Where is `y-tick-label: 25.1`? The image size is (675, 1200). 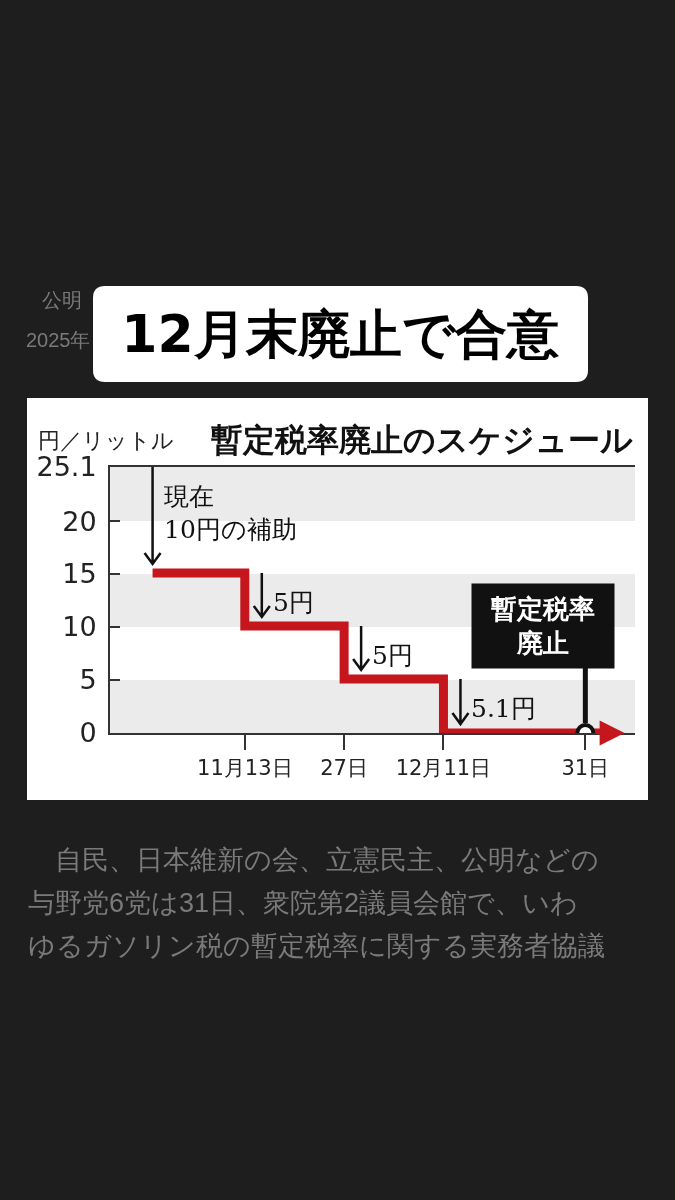 y-tick-label: 25.1 is located at coordinates (66, 467).